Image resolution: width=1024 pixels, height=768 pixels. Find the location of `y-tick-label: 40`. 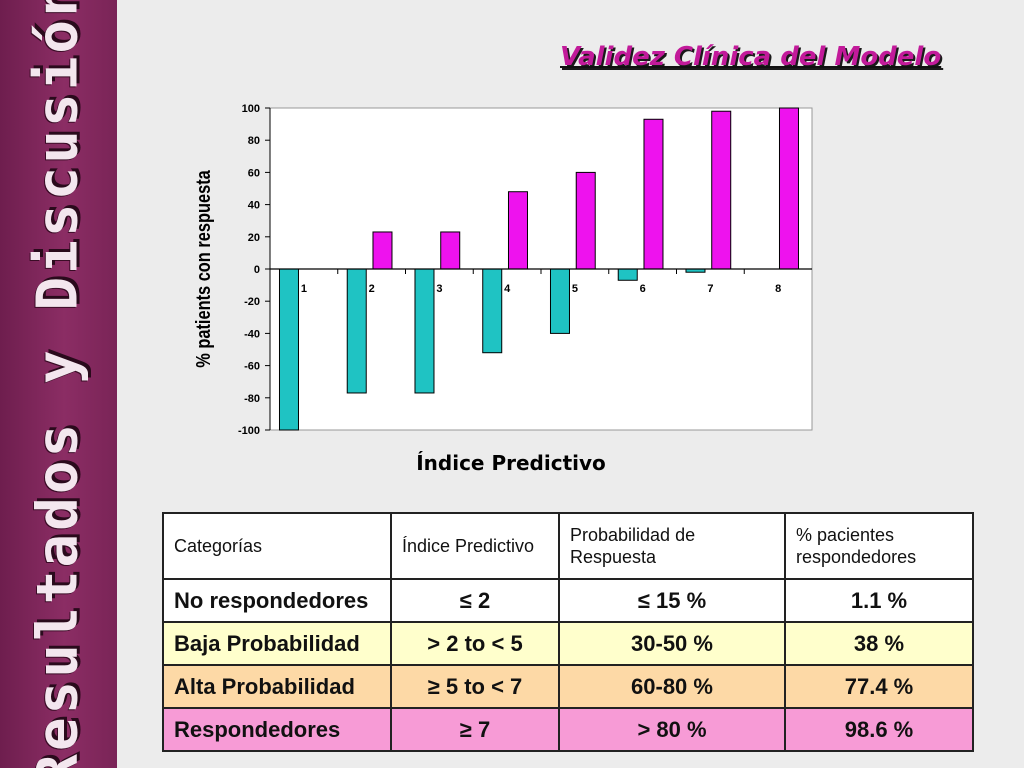

y-tick-label: 40 is located at coordinates (254, 206).